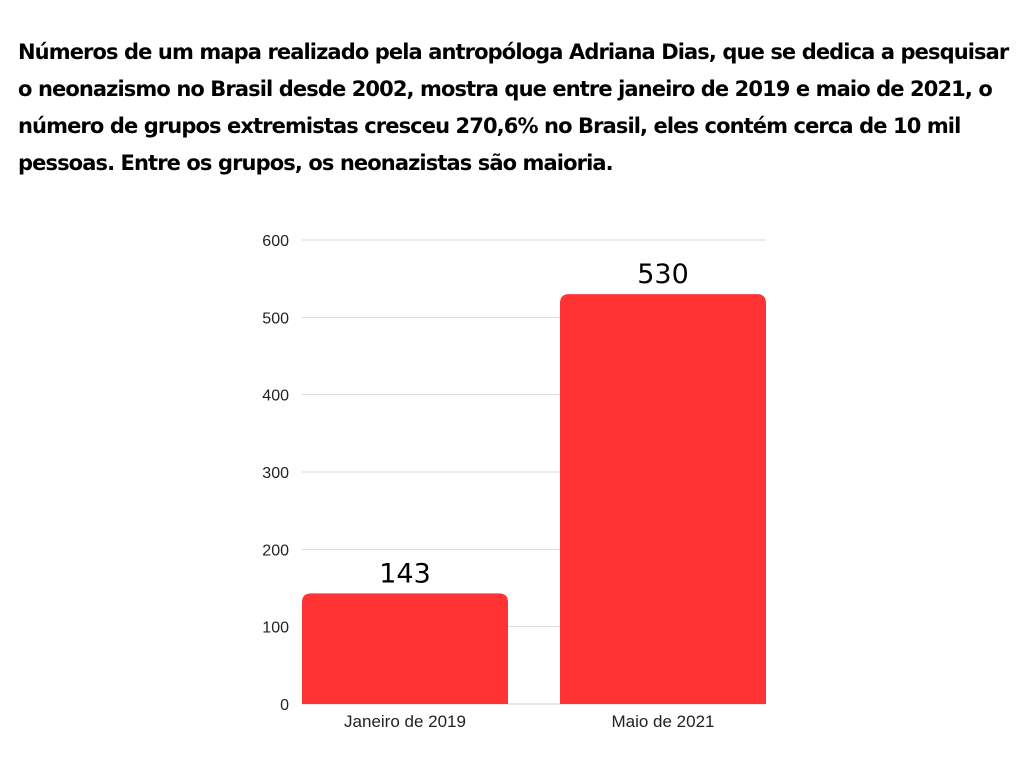  I want to click on y-tick-label: 300, so click(275, 473).